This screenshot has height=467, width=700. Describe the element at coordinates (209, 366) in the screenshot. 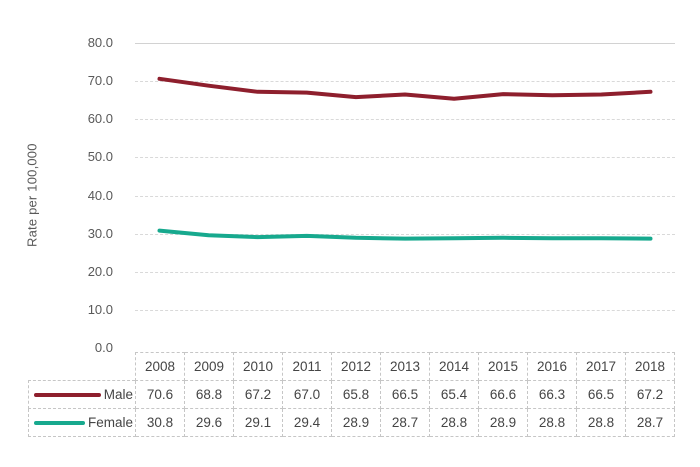

I see `year-header-cell: 2009` at that location.